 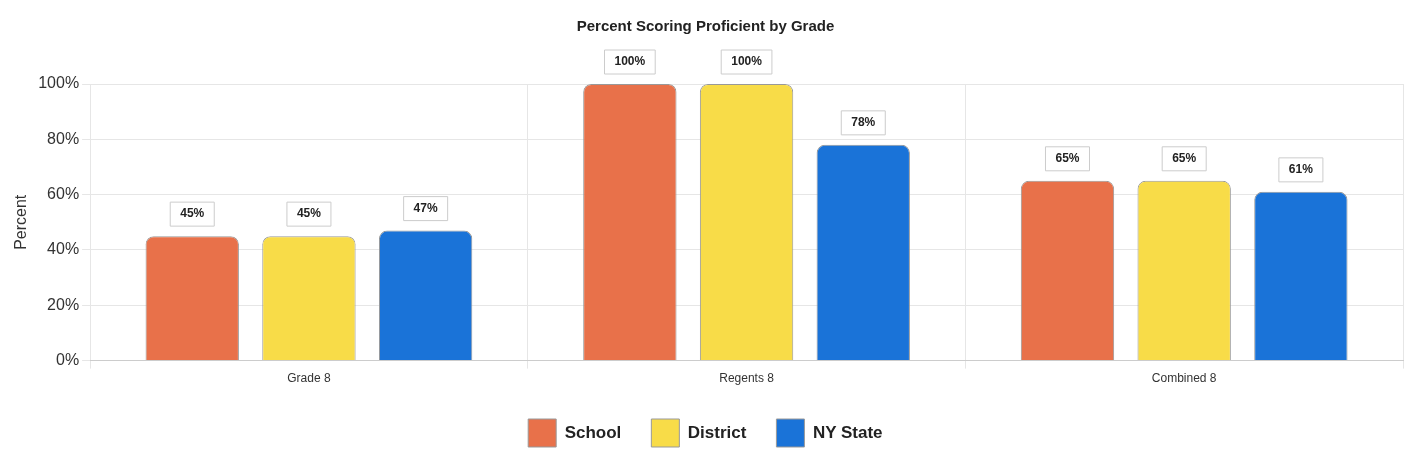 What do you see at coordinates (1184, 378) in the screenshot?
I see `x-tick-label: Combined 8` at bounding box center [1184, 378].